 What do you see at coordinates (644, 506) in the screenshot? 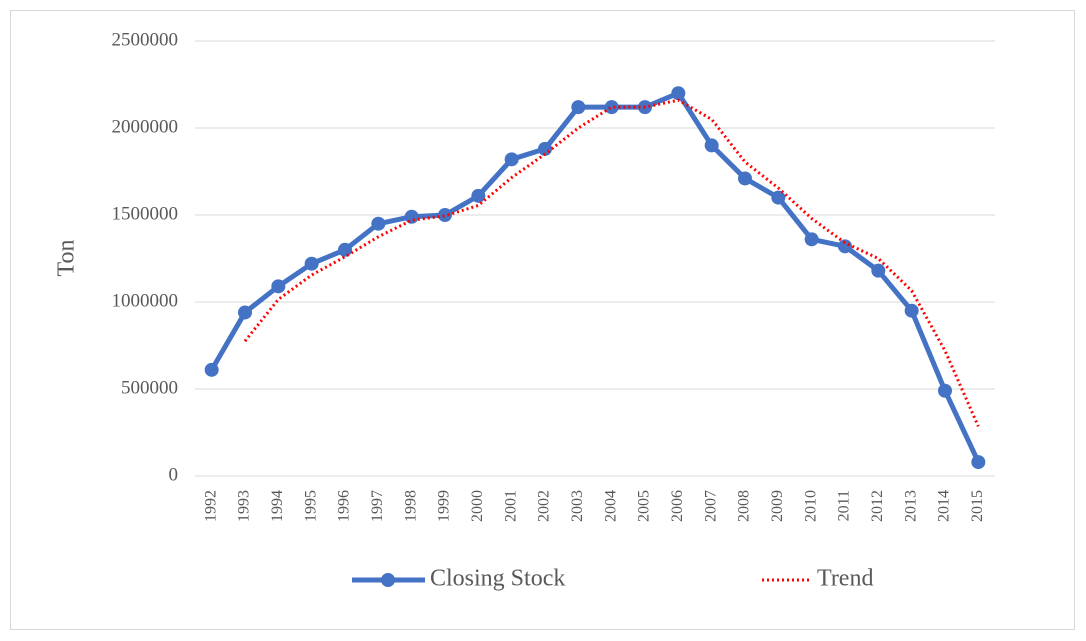
I see `x-tick-label: 2005` at bounding box center [644, 506].